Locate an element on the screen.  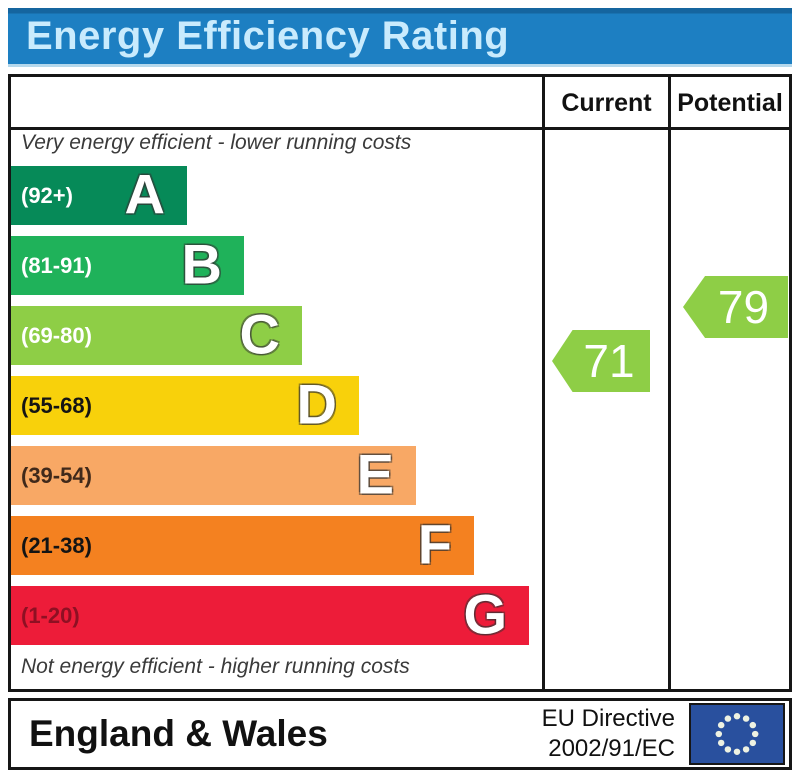
current-column-header: Current is located at coordinates (606, 103).